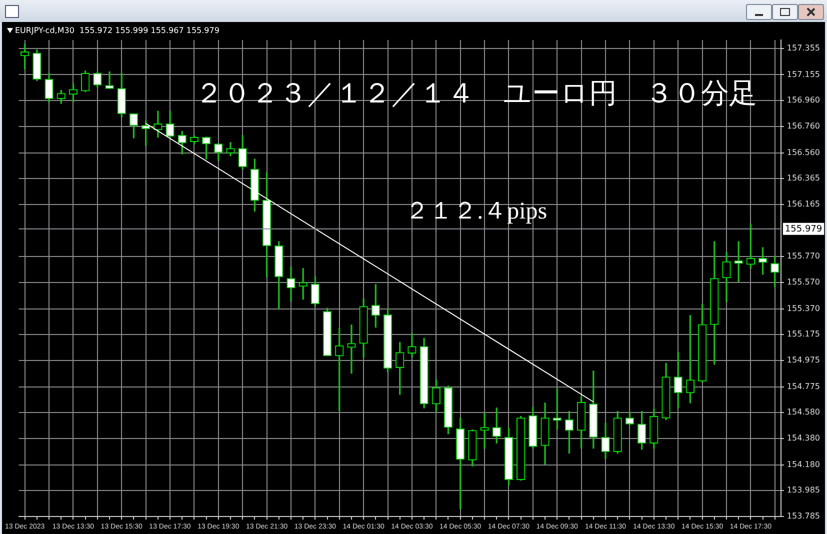  I want to click on y-tick-label: 154.180, so click(803, 464).